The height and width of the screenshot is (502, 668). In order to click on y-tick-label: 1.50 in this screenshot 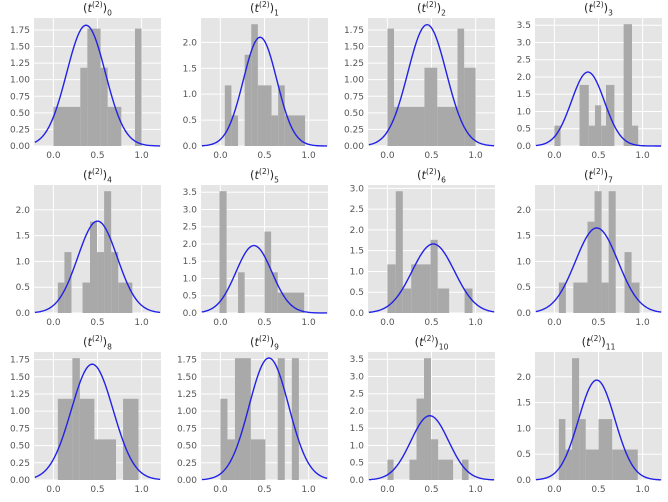, I will do `click(20, 48)`.